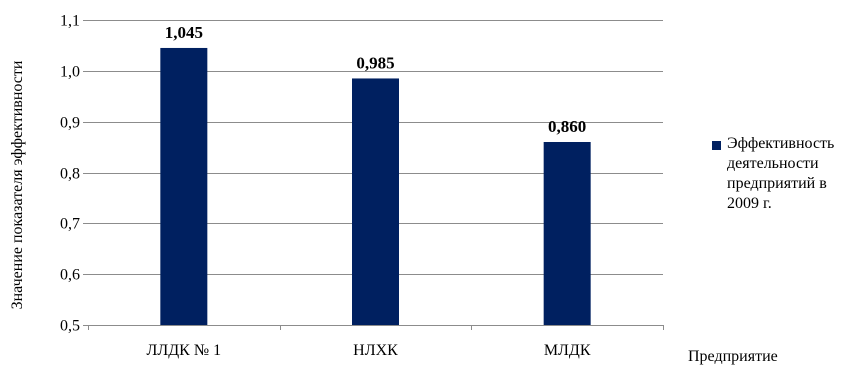 This screenshot has width=862, height=365. Describe the element at coordinates (375, 62) in the screenshot. I see `bar-data-label: 0,985` at that location.